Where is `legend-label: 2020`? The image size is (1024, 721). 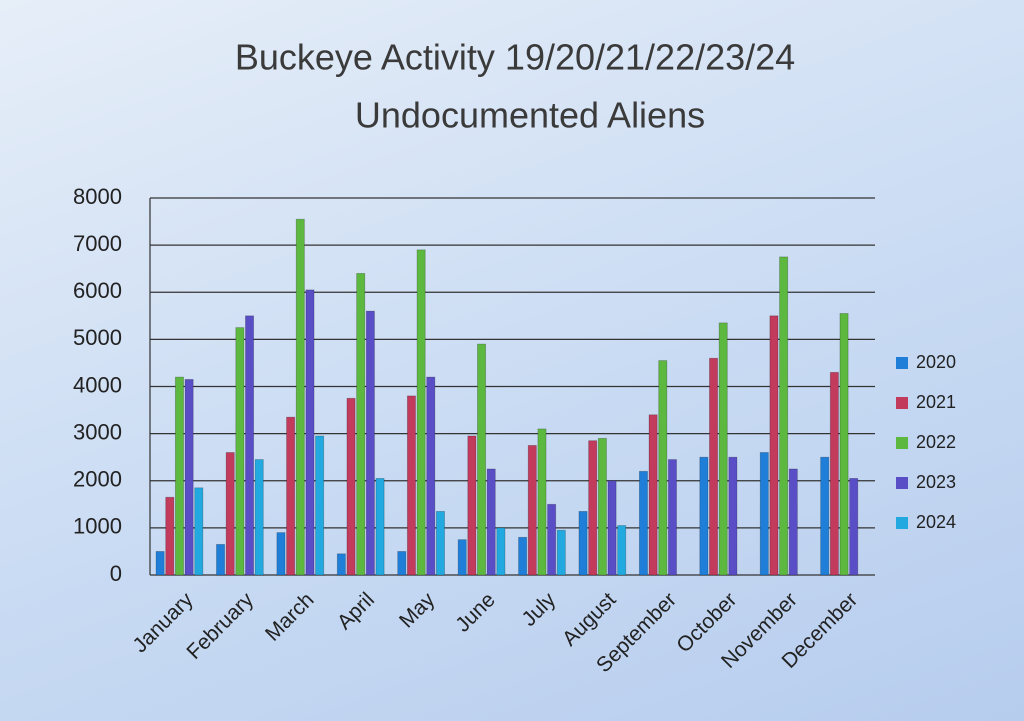
legend-label: 2020 is located at coordinates (936, 362).